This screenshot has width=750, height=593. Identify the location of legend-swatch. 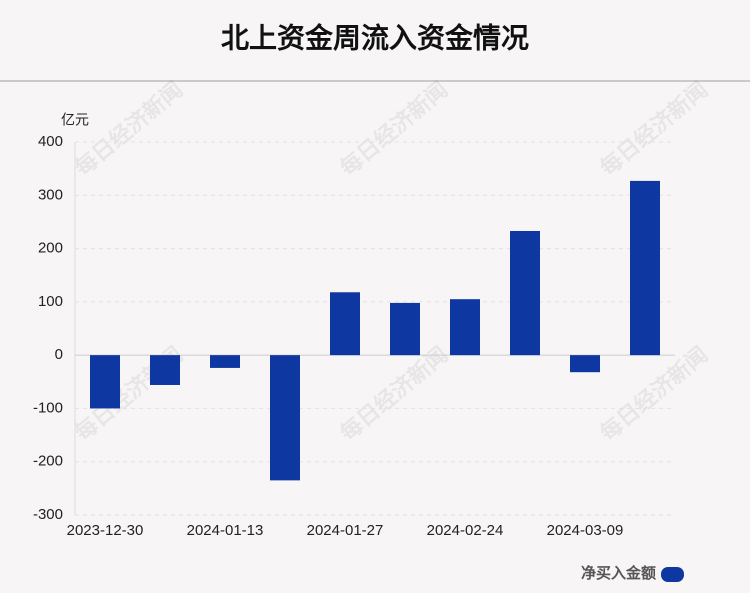
(672, 574).